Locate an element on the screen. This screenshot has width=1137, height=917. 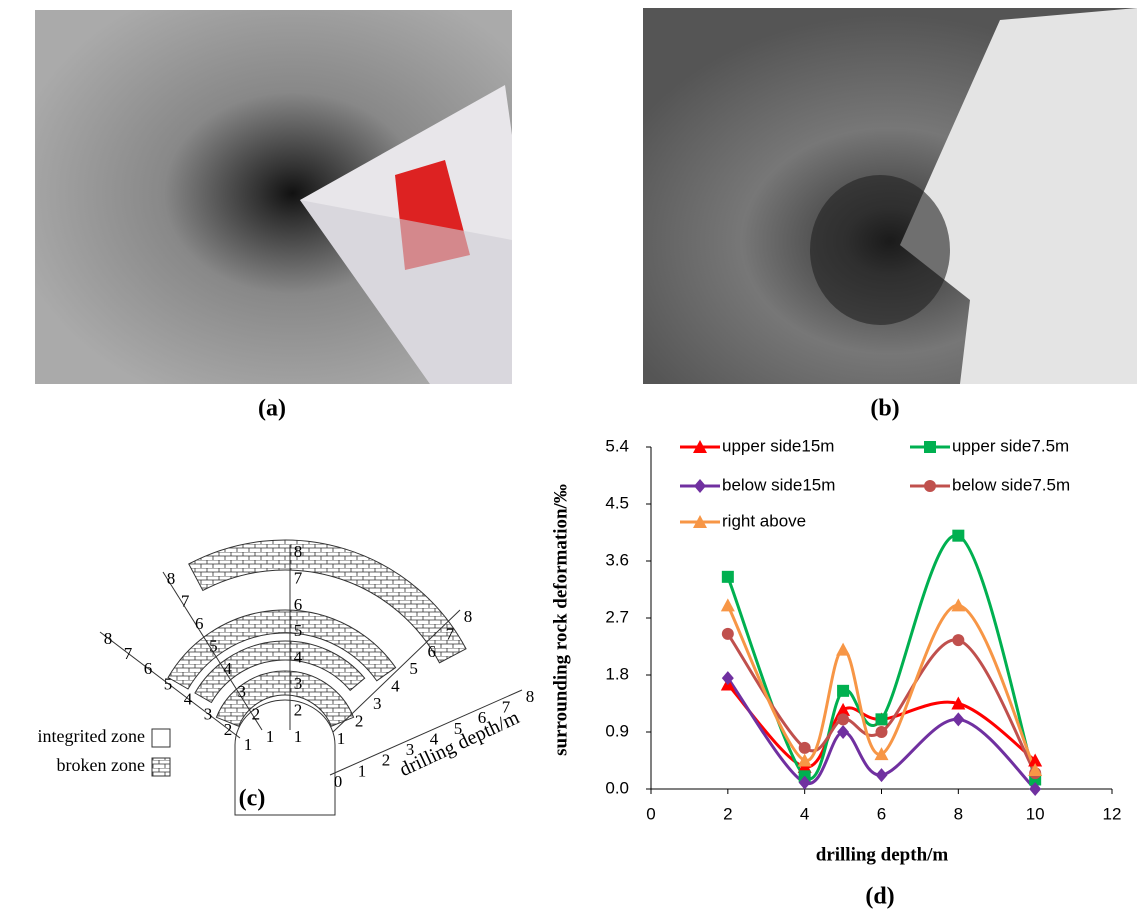
y-tick-label: 5.4 is located at coordinates (617, 445).